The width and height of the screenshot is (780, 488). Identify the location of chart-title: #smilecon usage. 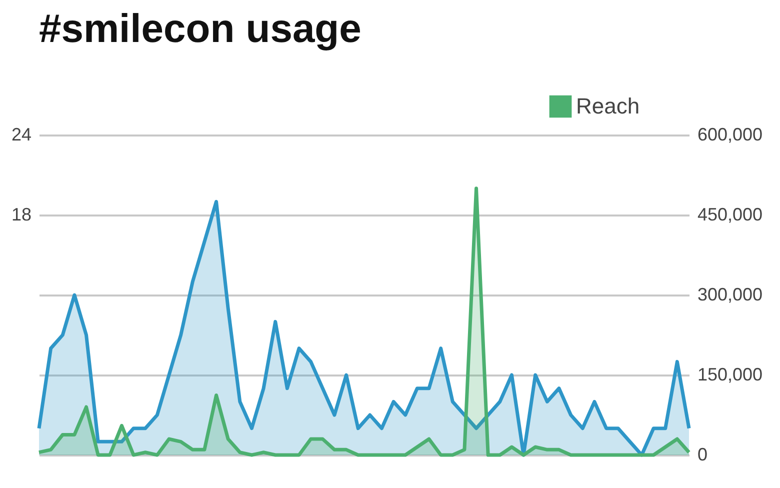
(200, 29).